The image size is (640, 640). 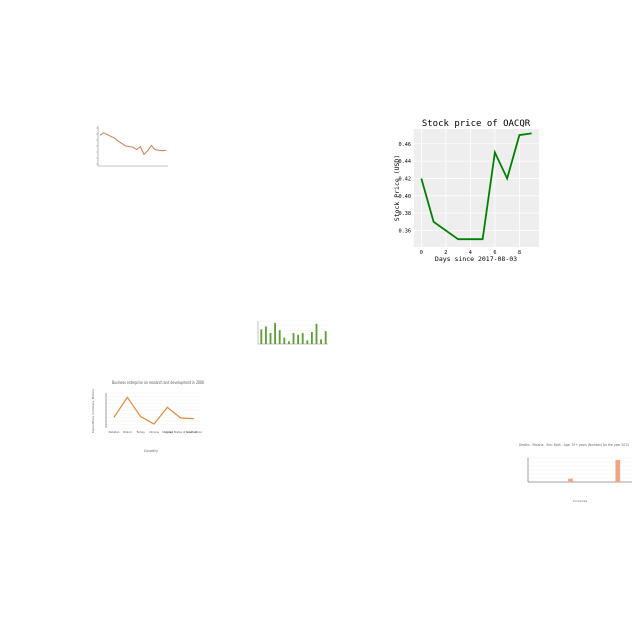 What do you see at coordinates (405, 145) in the screenshot?
I see `y-tick-label: 0.46` at bounding box center [405, 145].